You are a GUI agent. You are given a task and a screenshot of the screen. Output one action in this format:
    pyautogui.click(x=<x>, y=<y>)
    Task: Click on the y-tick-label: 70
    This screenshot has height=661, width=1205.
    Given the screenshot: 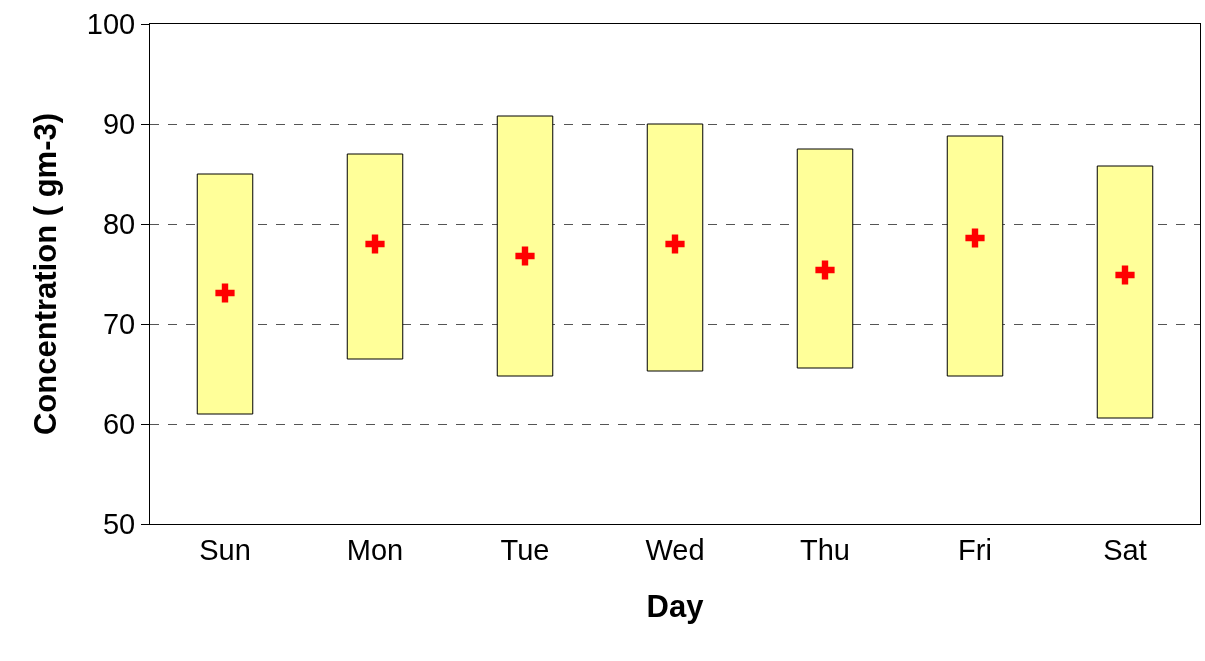 What is the action you would take?
    pyautogui.click(x=119, y=324)
    